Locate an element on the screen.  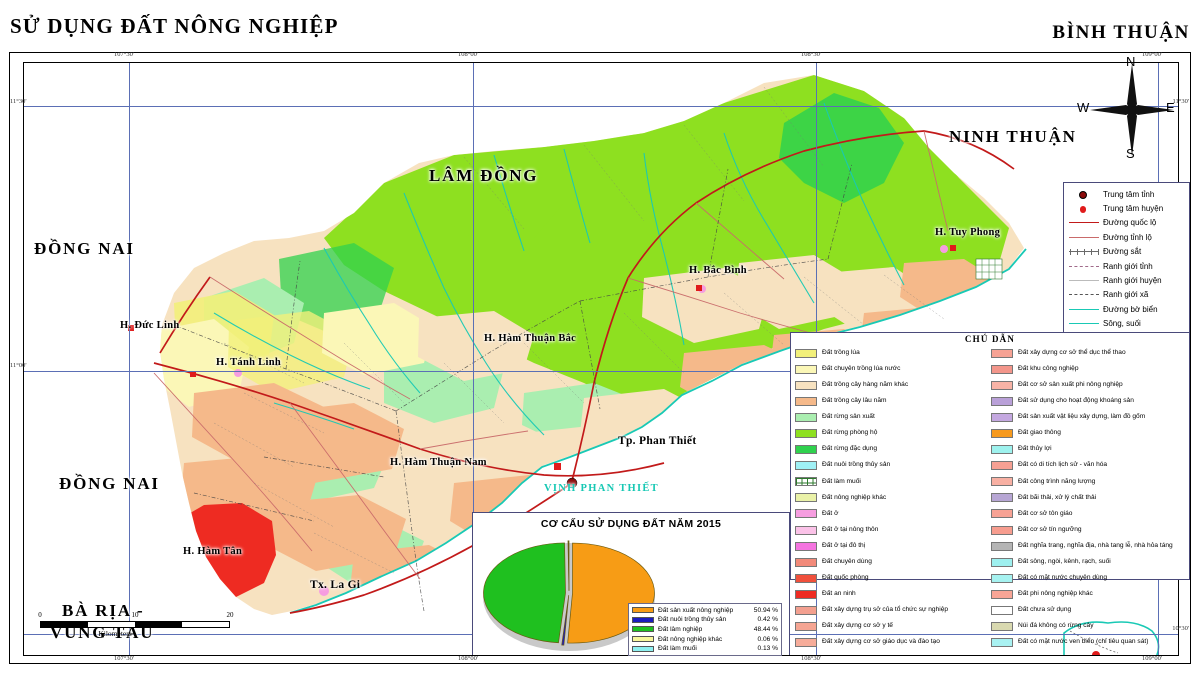
coord-top-4: 109°00' is located at coordinates (1152, 54).